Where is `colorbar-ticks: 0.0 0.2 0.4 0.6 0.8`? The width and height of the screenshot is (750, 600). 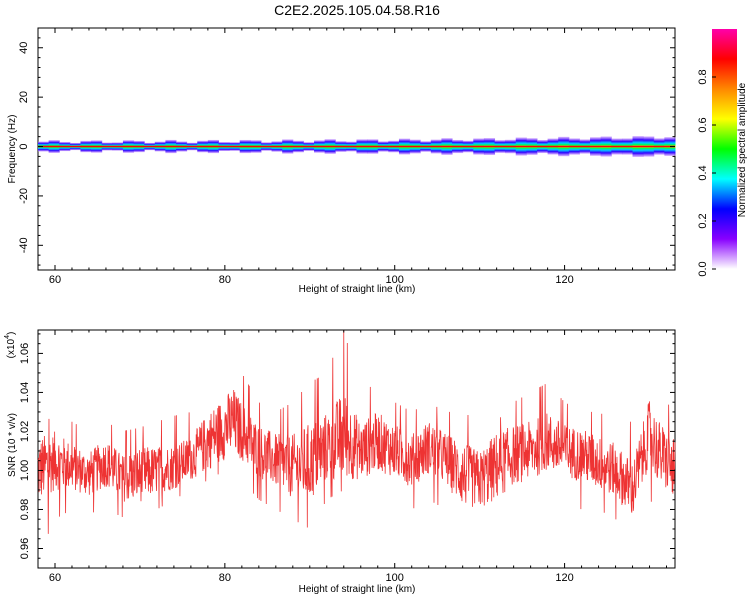 colorbar-ticks: 0.0 0.2 0.4 0.6 0.8 is located at coordinates (706, 173).